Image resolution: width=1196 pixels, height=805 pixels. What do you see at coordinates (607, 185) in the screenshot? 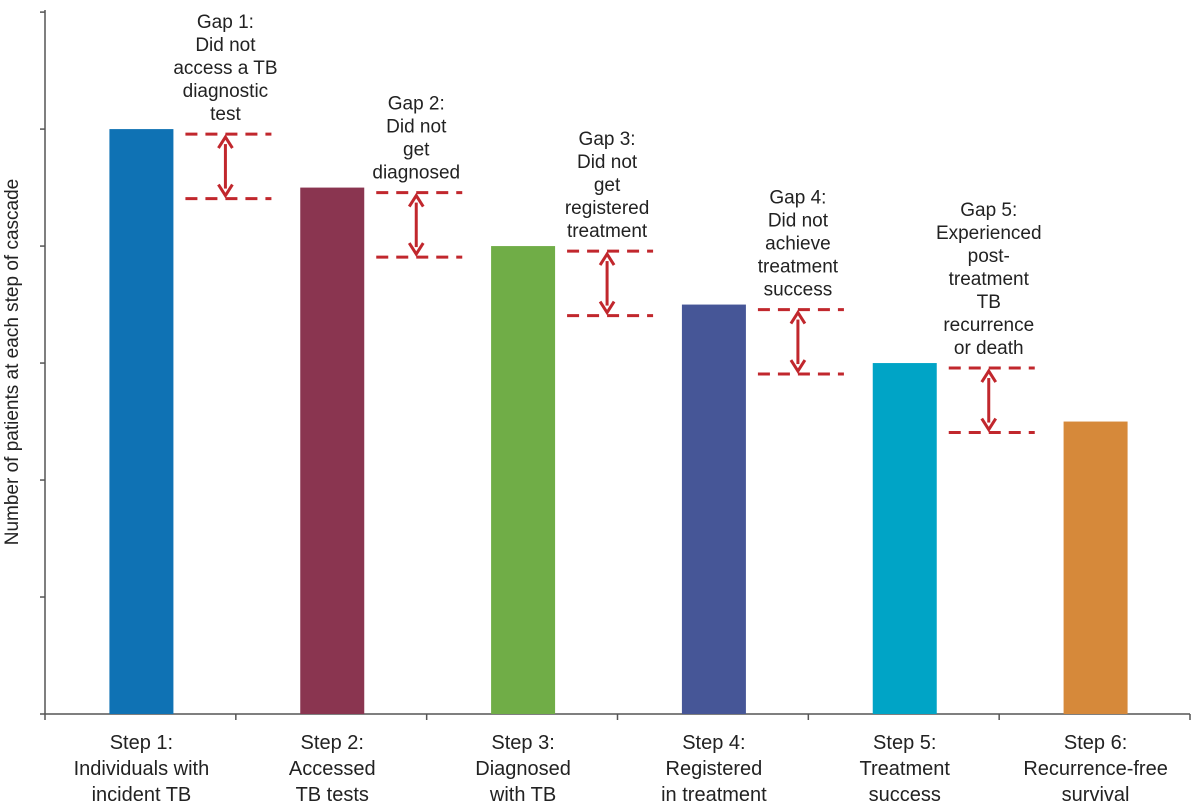
I see `gap-label-3: Gap 3: Did not get registered treatment` at bounding box center [607, 185].